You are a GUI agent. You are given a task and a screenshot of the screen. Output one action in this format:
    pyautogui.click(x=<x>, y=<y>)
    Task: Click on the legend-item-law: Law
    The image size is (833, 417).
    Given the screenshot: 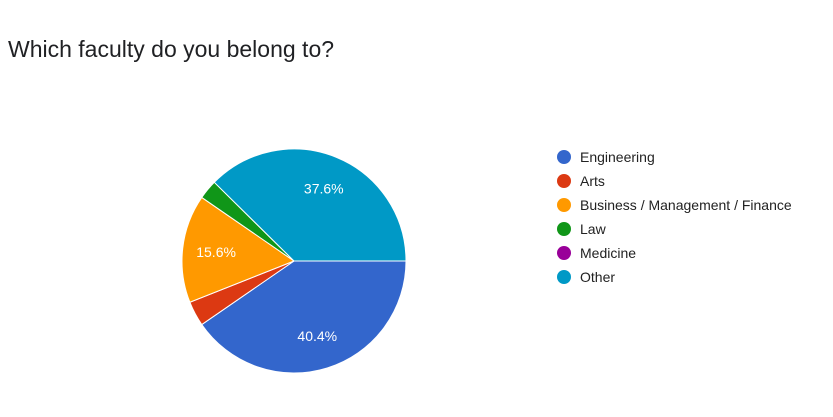 What is the action you would take?
    pyautogui.click(x=674, y=229)
    